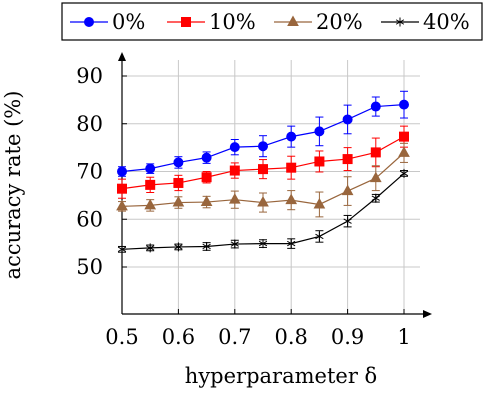 The height and width of the screenshot is (396, 487). I want to click on y-tick-label: 70, so click(89, 172).